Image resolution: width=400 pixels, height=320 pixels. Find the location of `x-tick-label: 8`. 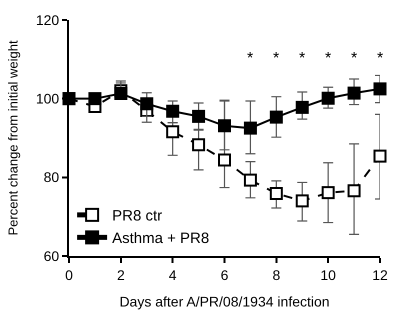

x-tick-label: 8 is located at coordinates (276, 274).